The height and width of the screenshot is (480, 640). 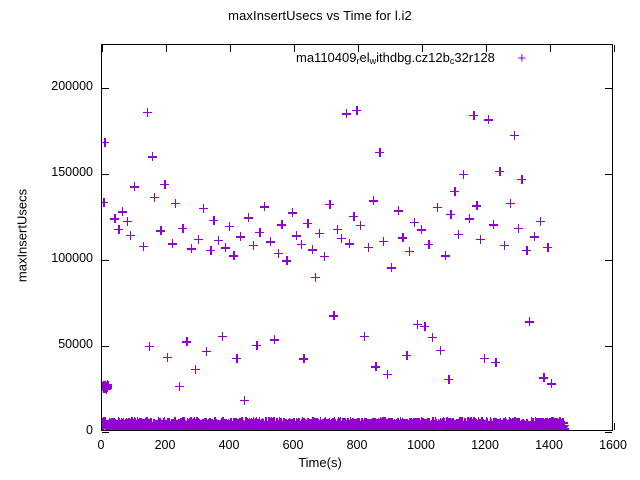 What do you see at coordinates (320, 15) in the screenshot?
I see `page-title: maxInsertUsecs vs Time for l.i2` at bounding box center [320, 15].